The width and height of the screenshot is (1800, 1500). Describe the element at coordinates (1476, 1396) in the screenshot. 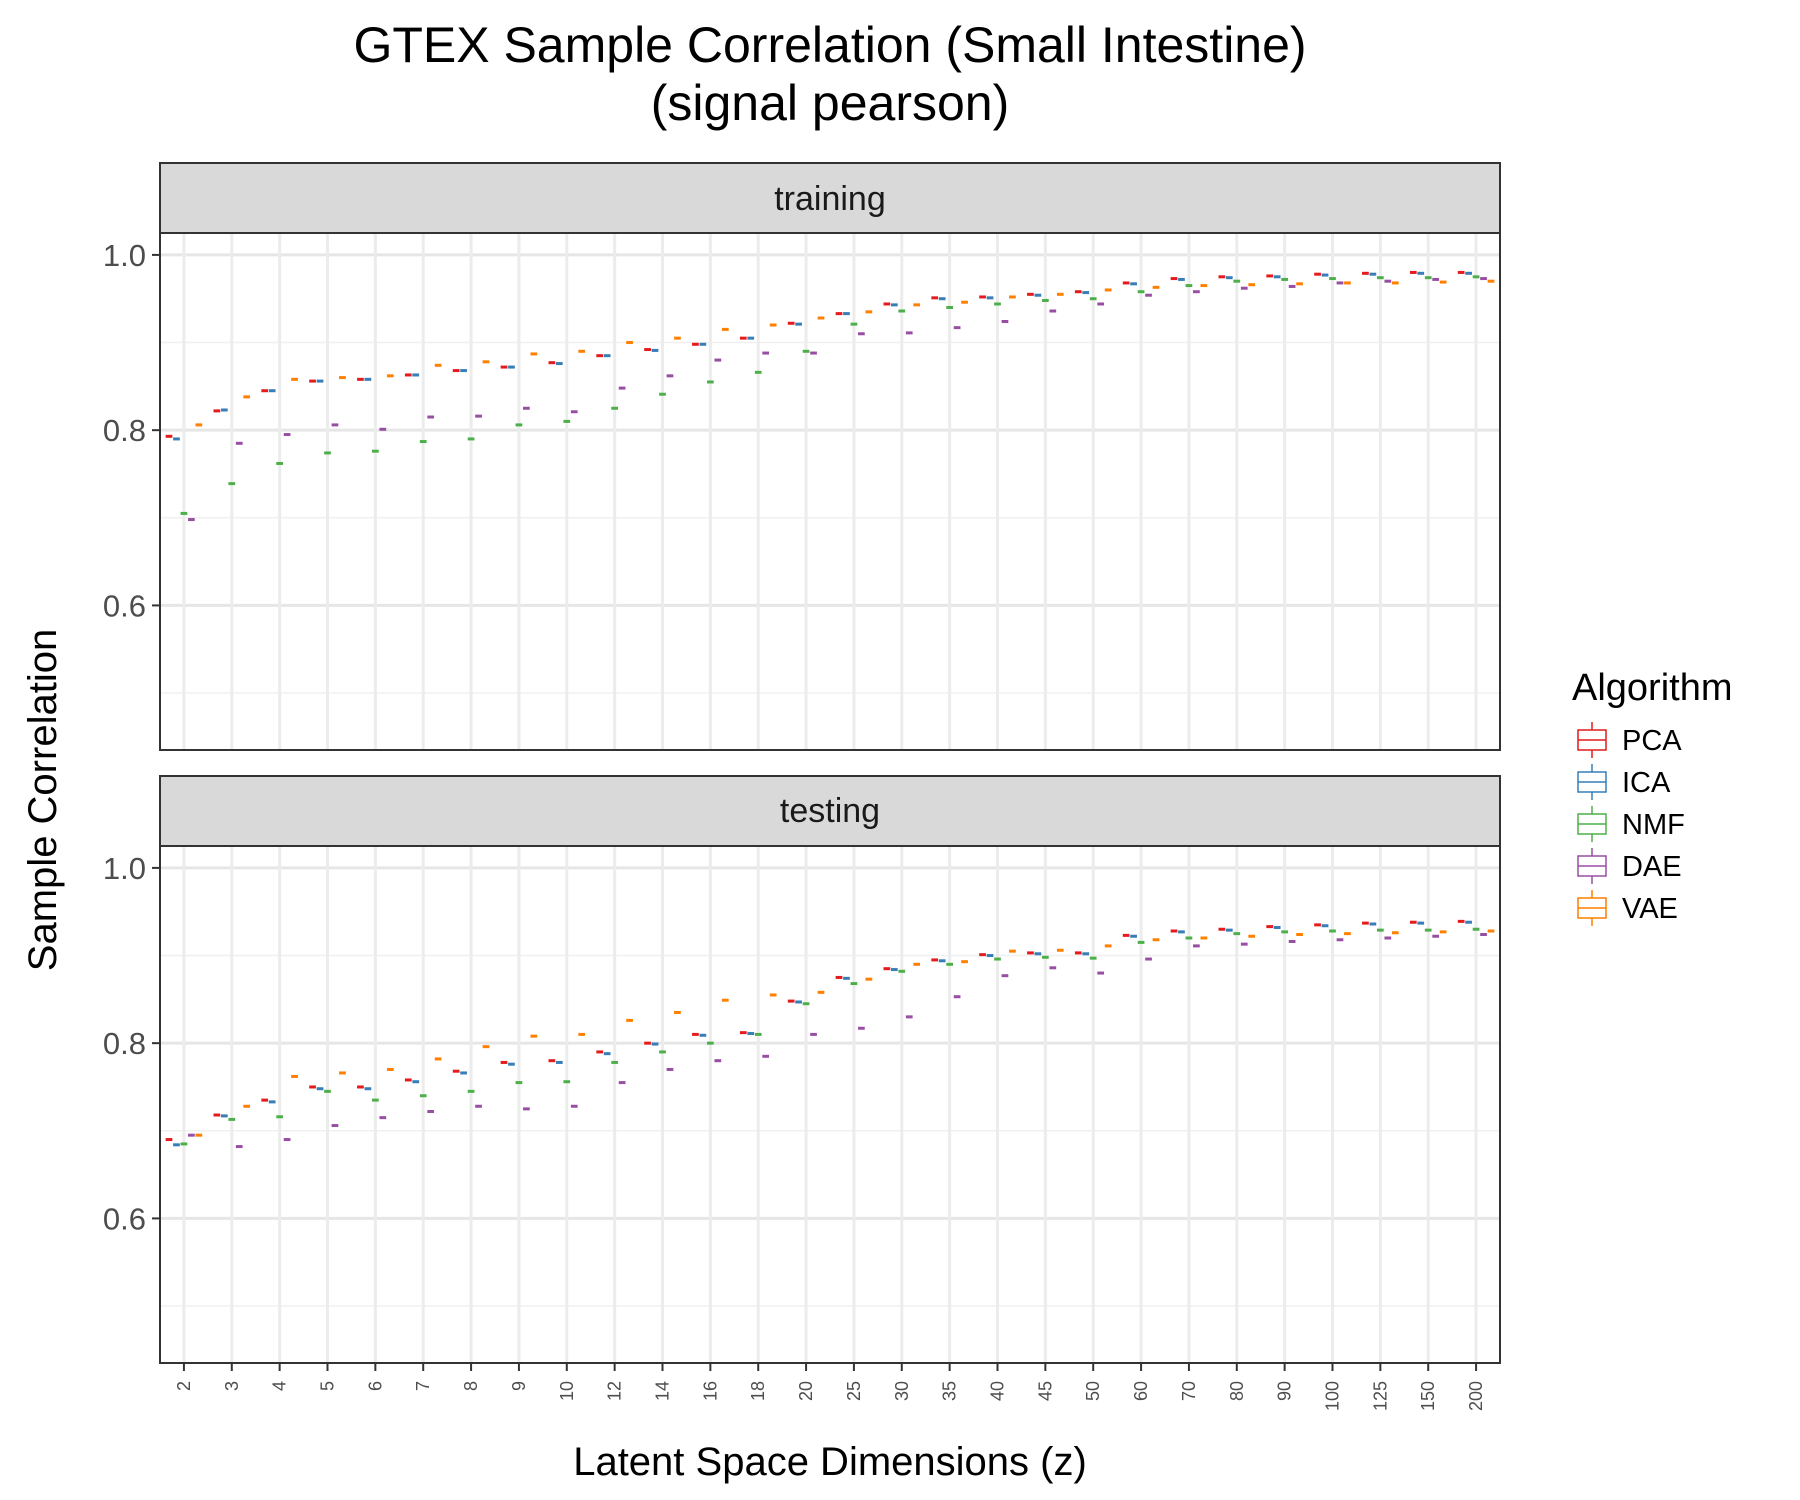

I see `x-tick-label: 200` at that location.